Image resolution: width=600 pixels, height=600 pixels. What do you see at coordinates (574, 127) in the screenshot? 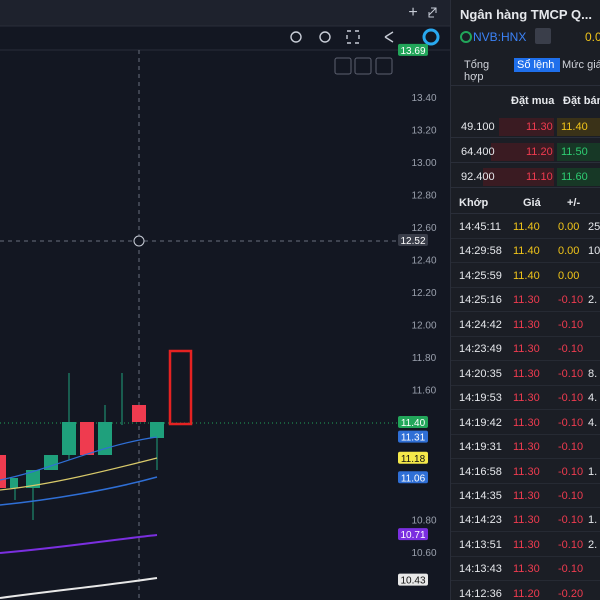
I see `ask-price: 11.40` at bounding box center [574, 127].